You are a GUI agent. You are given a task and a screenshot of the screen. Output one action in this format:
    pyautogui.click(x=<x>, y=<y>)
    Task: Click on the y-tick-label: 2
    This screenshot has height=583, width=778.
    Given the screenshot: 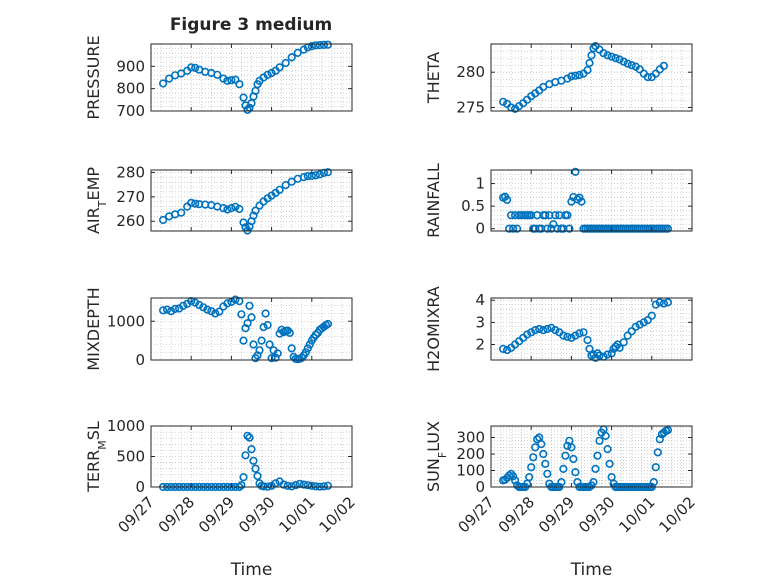 What is the action you would take?
    pyautogui.click(x=480, y=345)
    